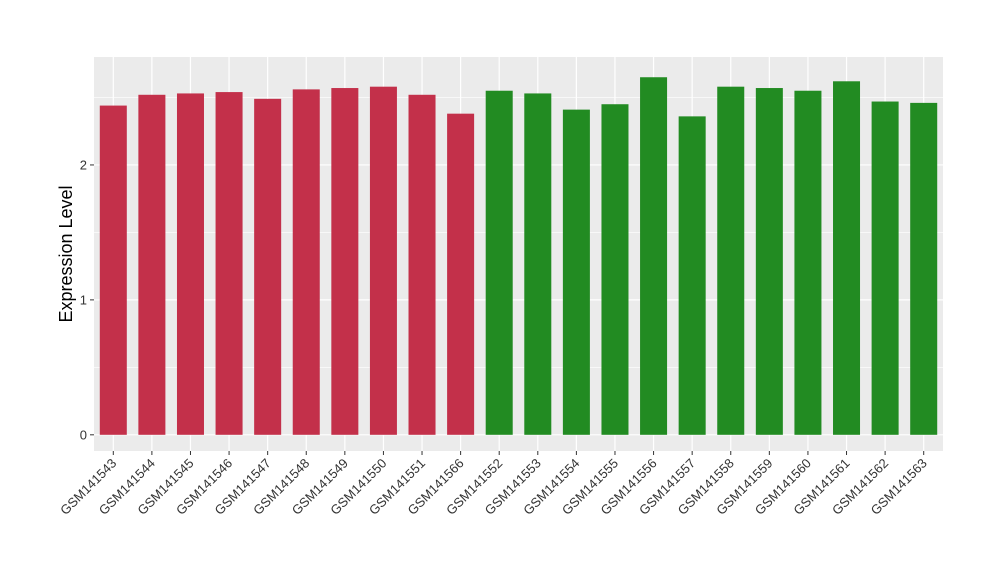 The width and height of the screenshot is (1000, 580). Describe the element at coordinates (66, 253) in the screenshot. I see `y-axis-title: Expression Level` at that location.